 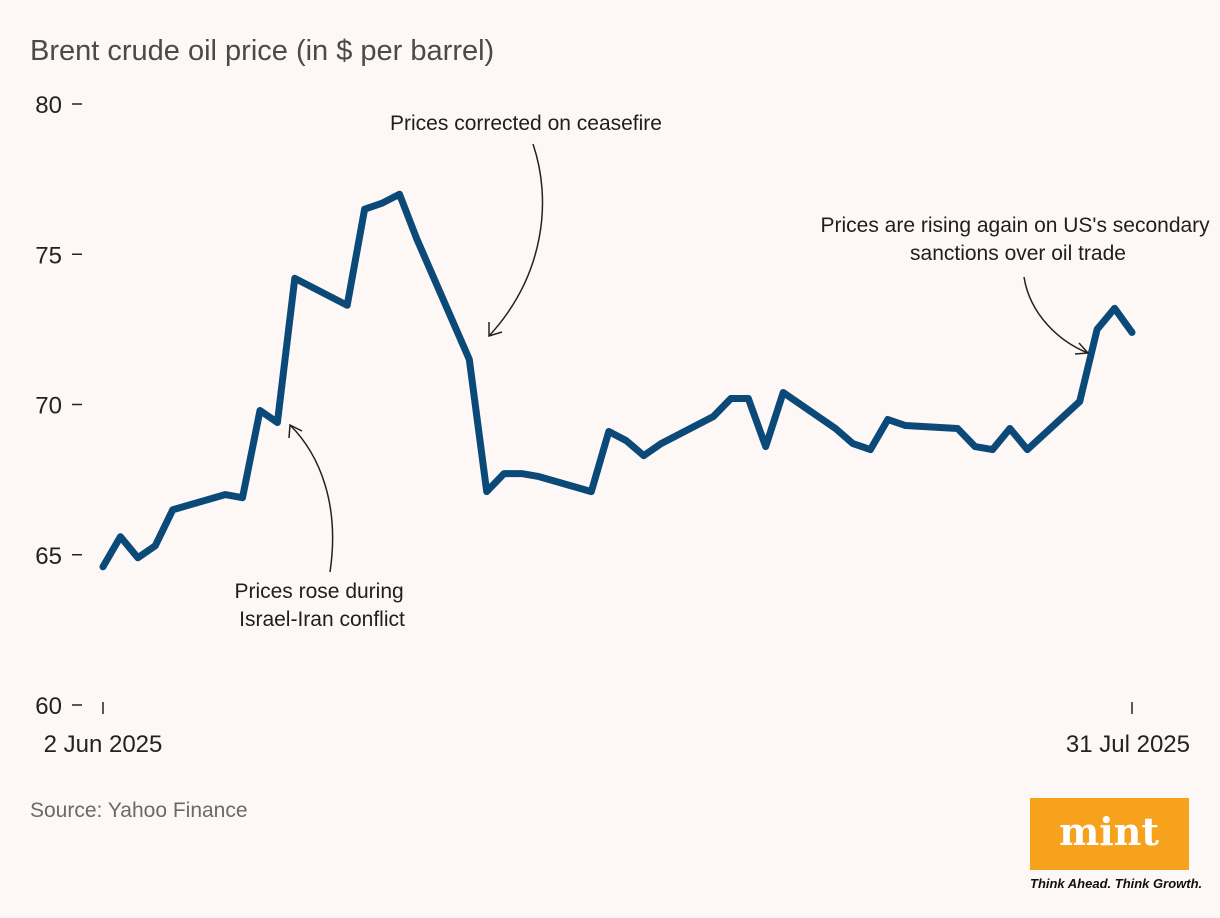 What do you see at coordinates (262, 51) in the screenshot?
I see `chart-title: Brent crude oil price (in $ per barrel)` at bounding box center [262, 51].